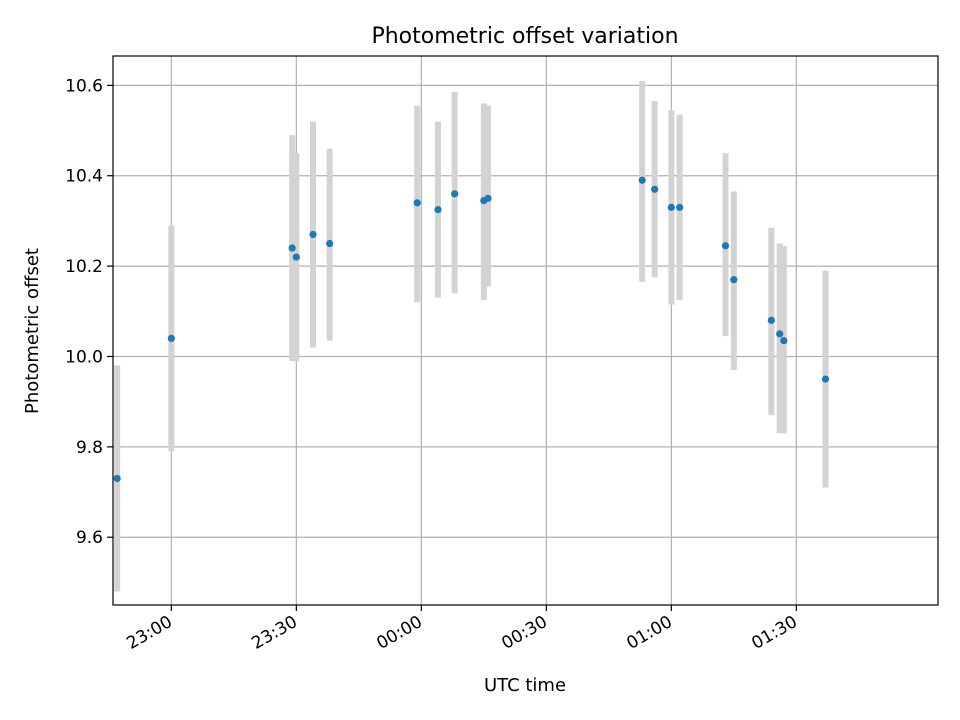  I want to click on y-axis: 9.6 9.8 10.0 10.2 10.4 10.6, so click(89, 312).